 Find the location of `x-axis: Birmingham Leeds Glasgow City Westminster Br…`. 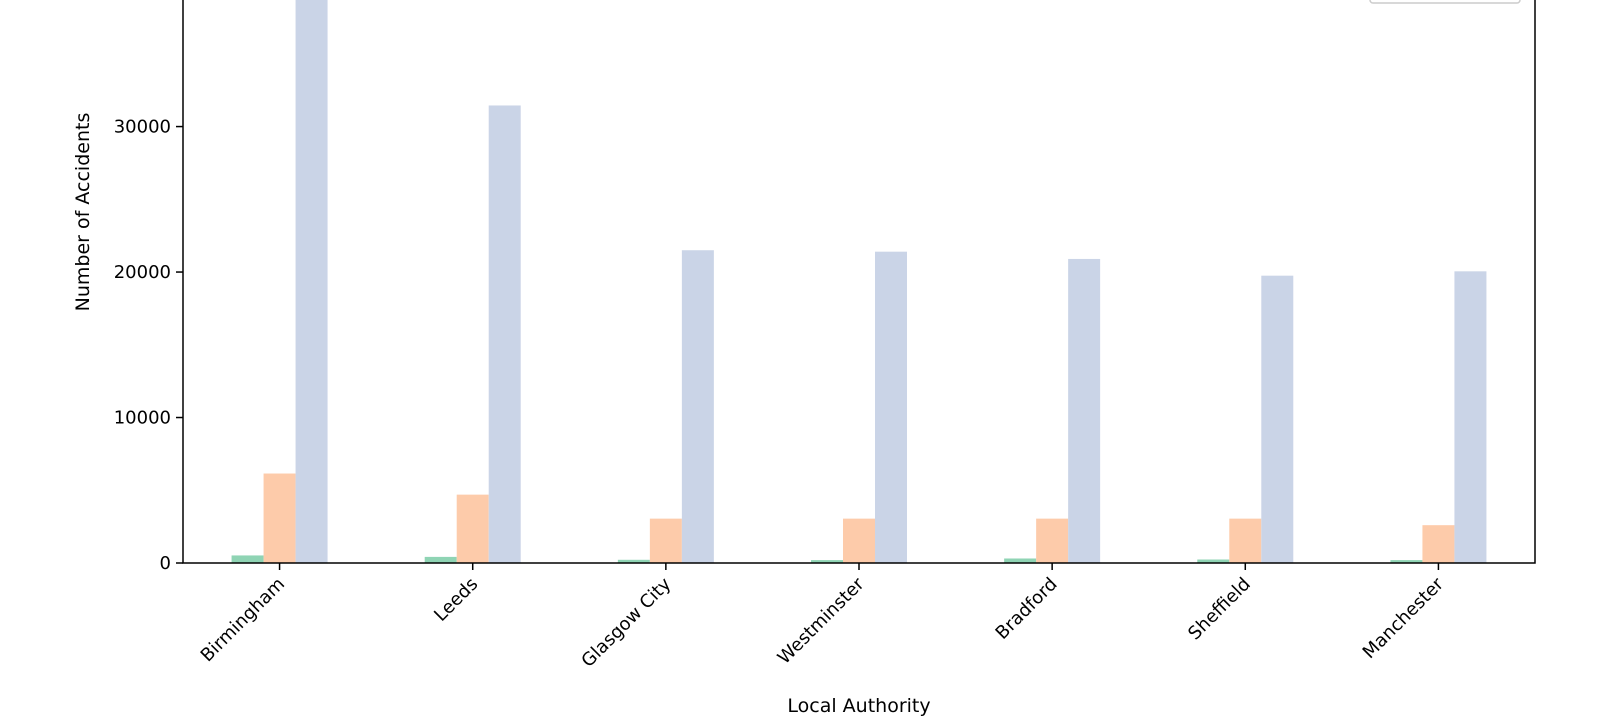

x-axis: Birmingham Leeds Glasgow City Westminster Br… is located at coordinates (823, 617).